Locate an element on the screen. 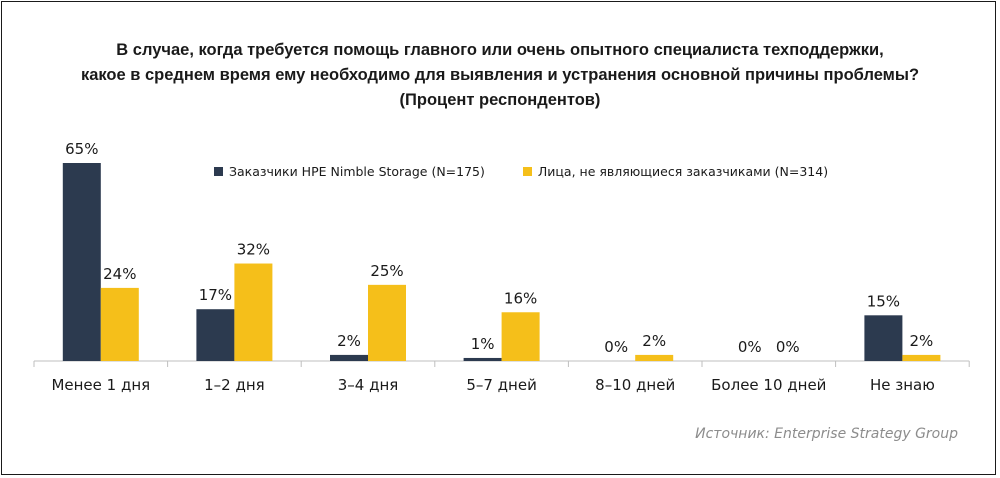  category-label: Менее 1 дня is located at coordinates (100, 385).